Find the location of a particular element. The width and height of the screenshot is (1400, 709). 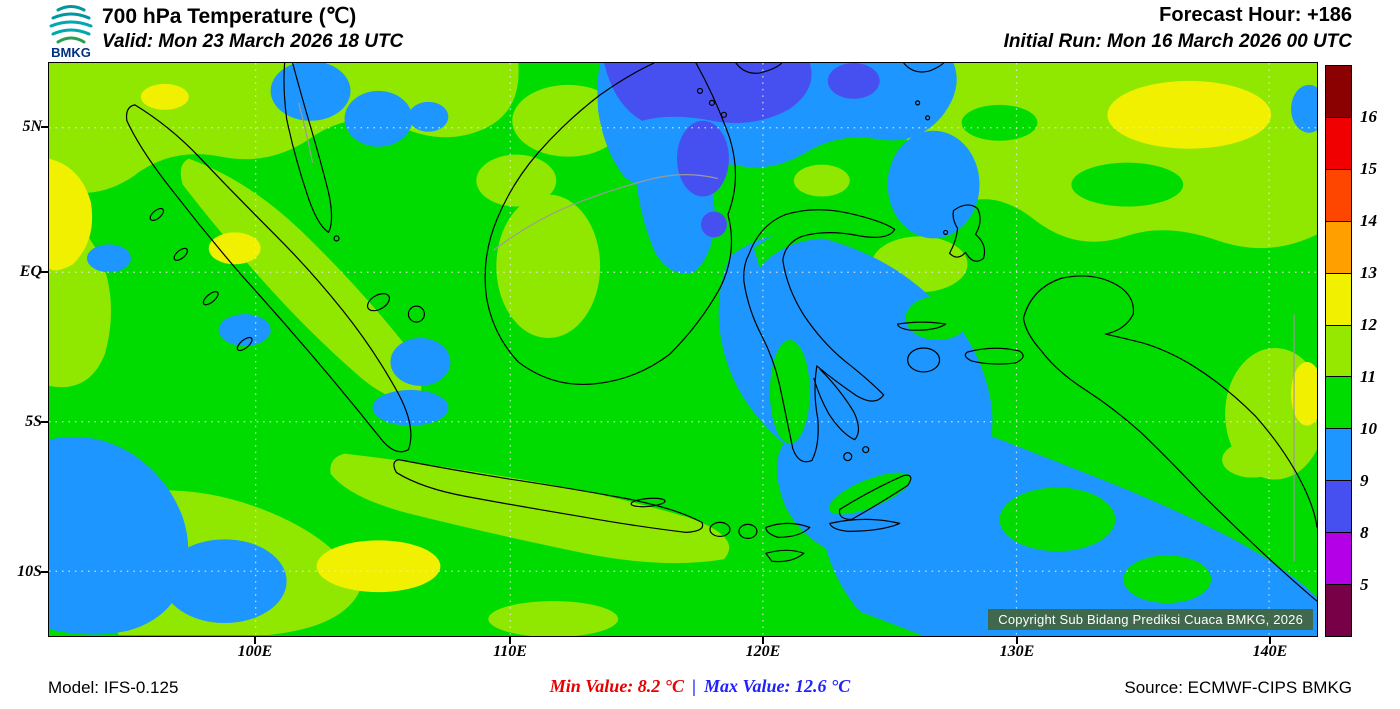

colorbar-label: 10 is located at coordinates (1368, 428).